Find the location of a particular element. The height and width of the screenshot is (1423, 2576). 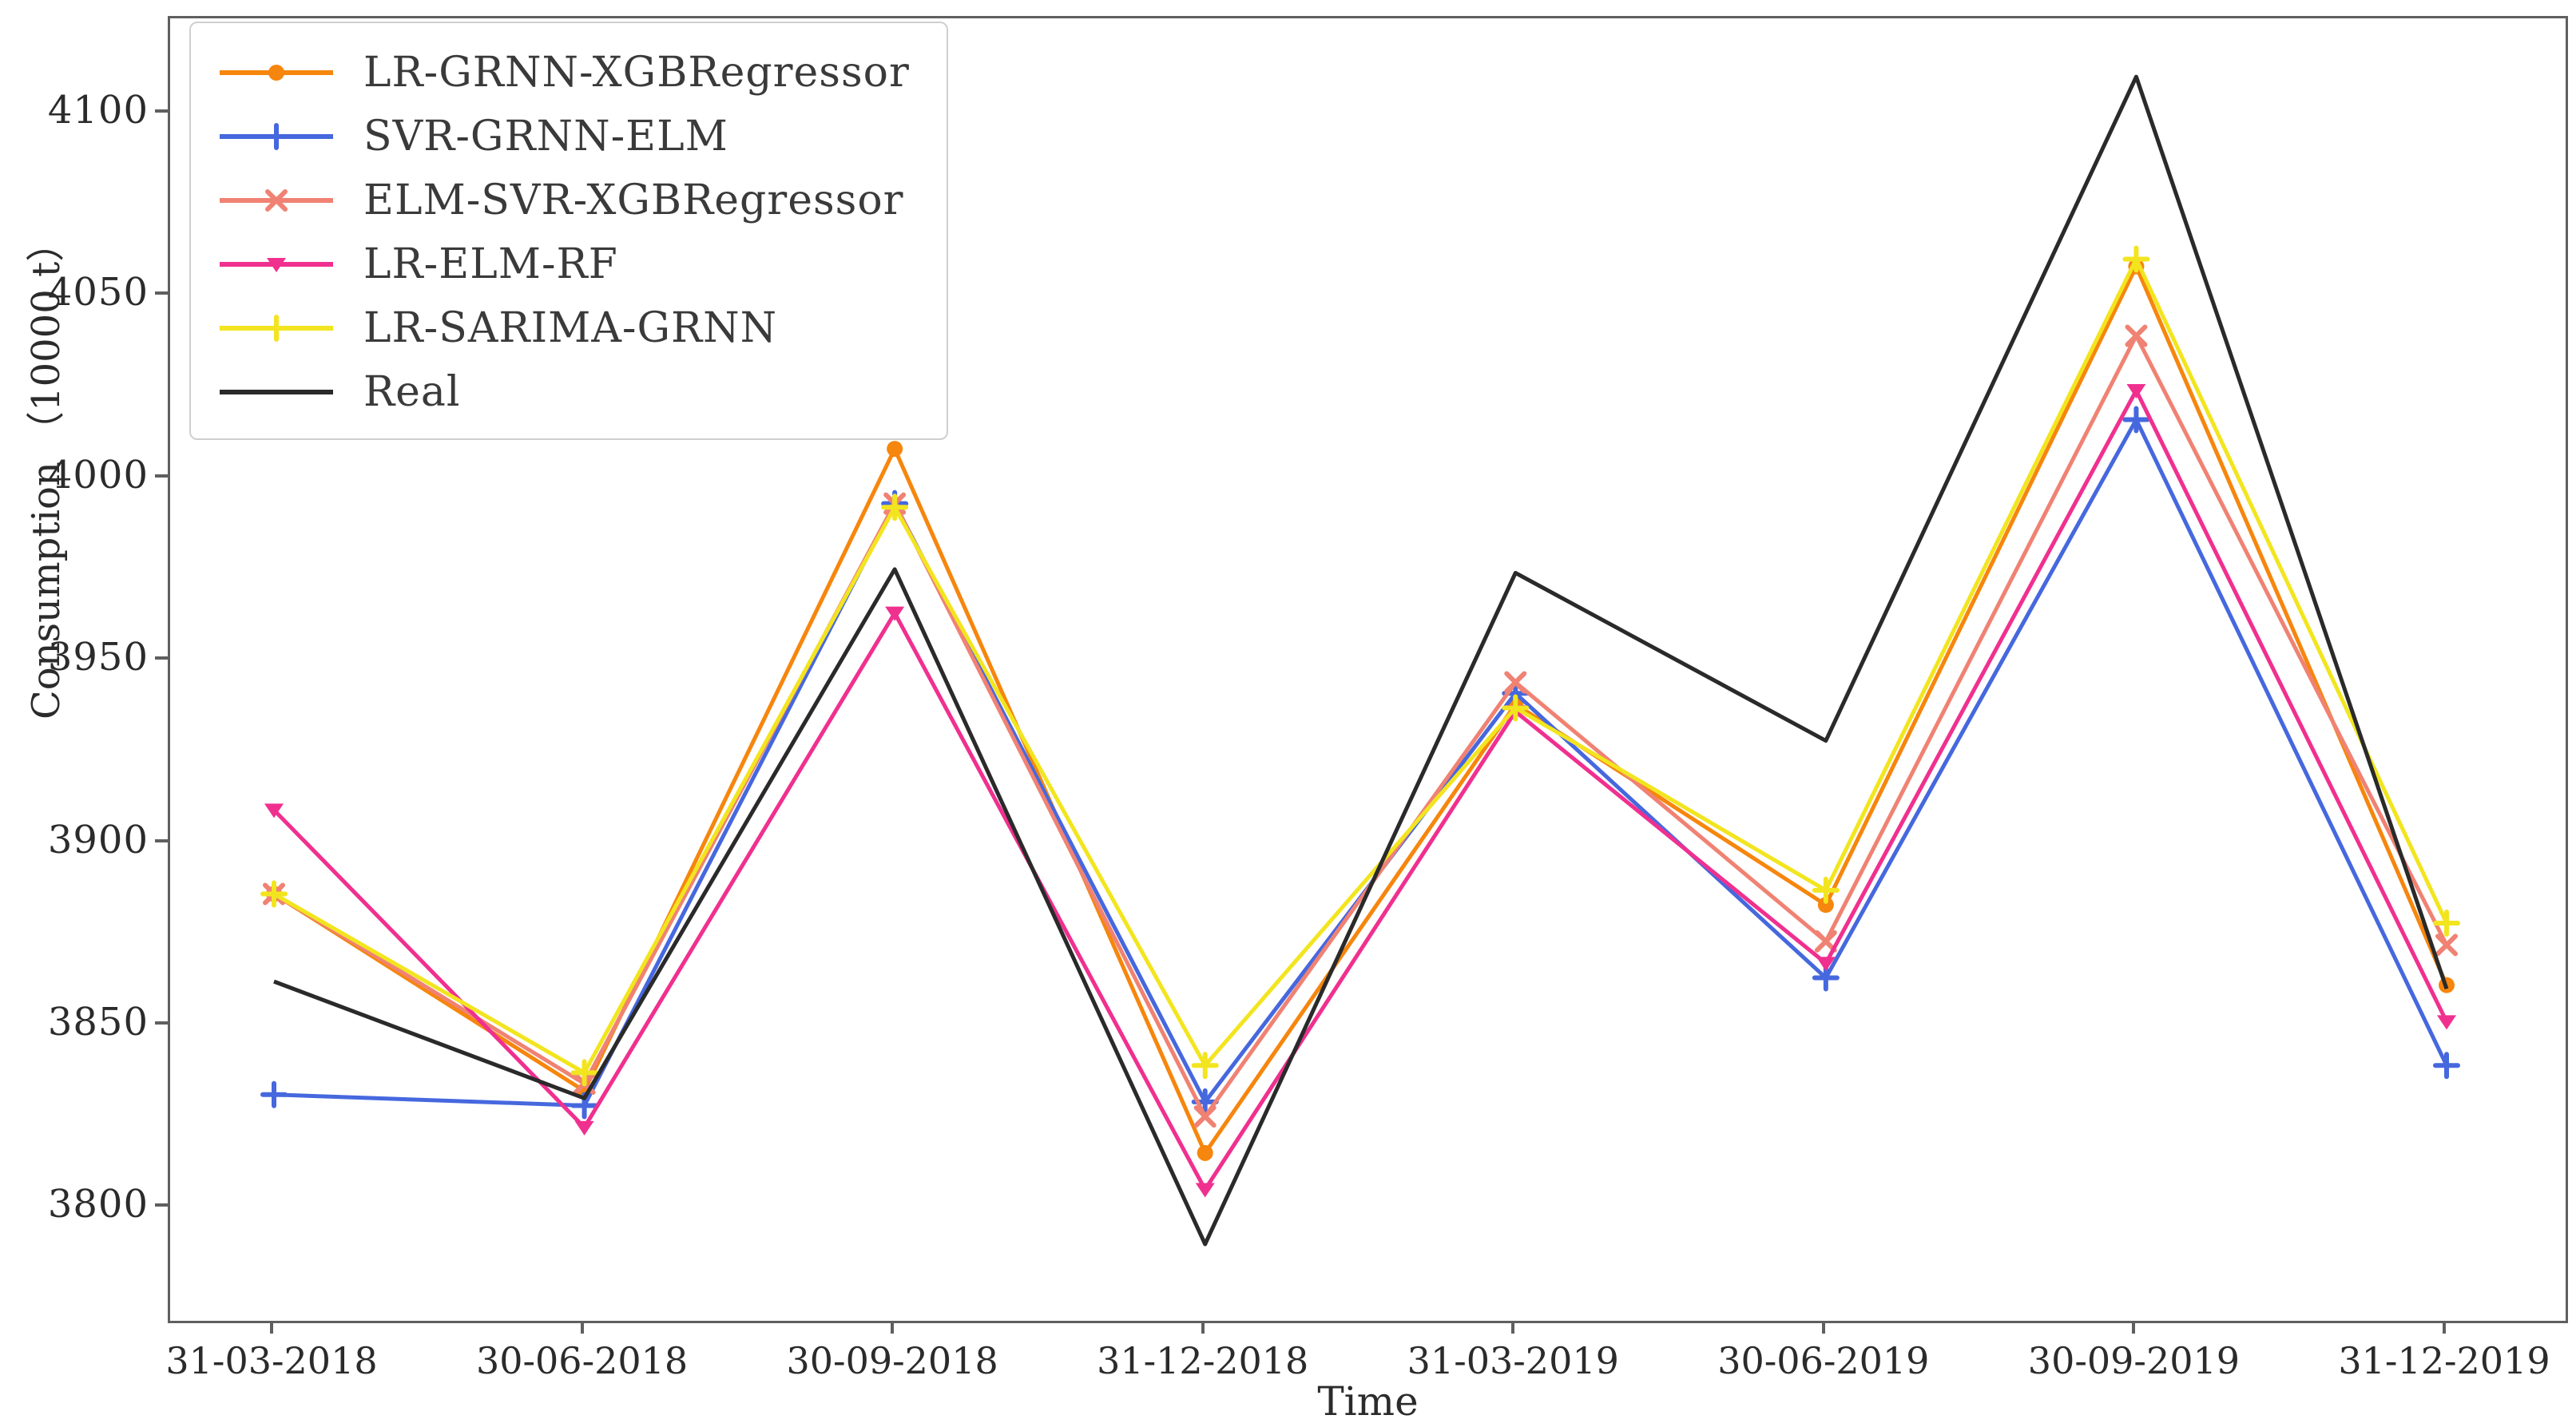

x-tick-label: 31-12-2018 is located at coordinates (1203, 1360).